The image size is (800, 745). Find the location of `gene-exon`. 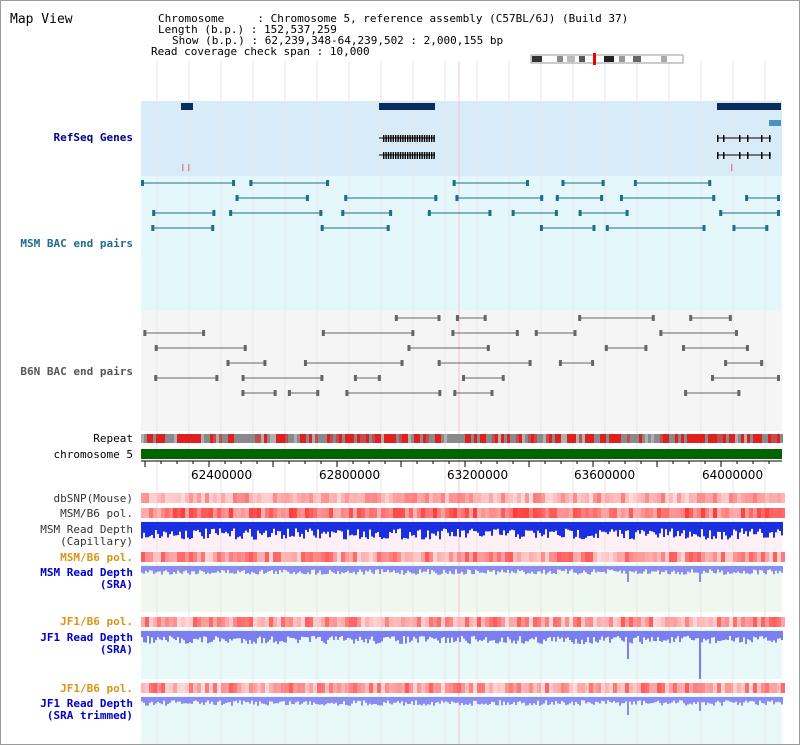

gene-exon is located at coordinates (396, 138).